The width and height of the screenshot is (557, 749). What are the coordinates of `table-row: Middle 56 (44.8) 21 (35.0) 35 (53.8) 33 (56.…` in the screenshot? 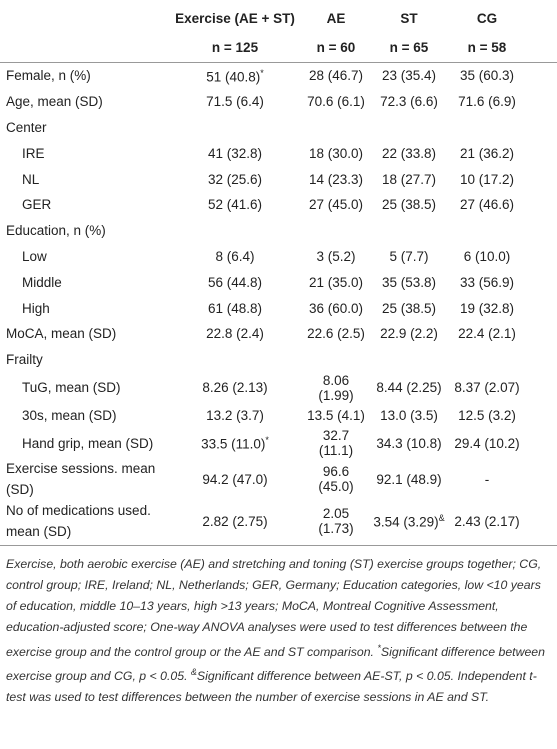 It's located at (278, 282).